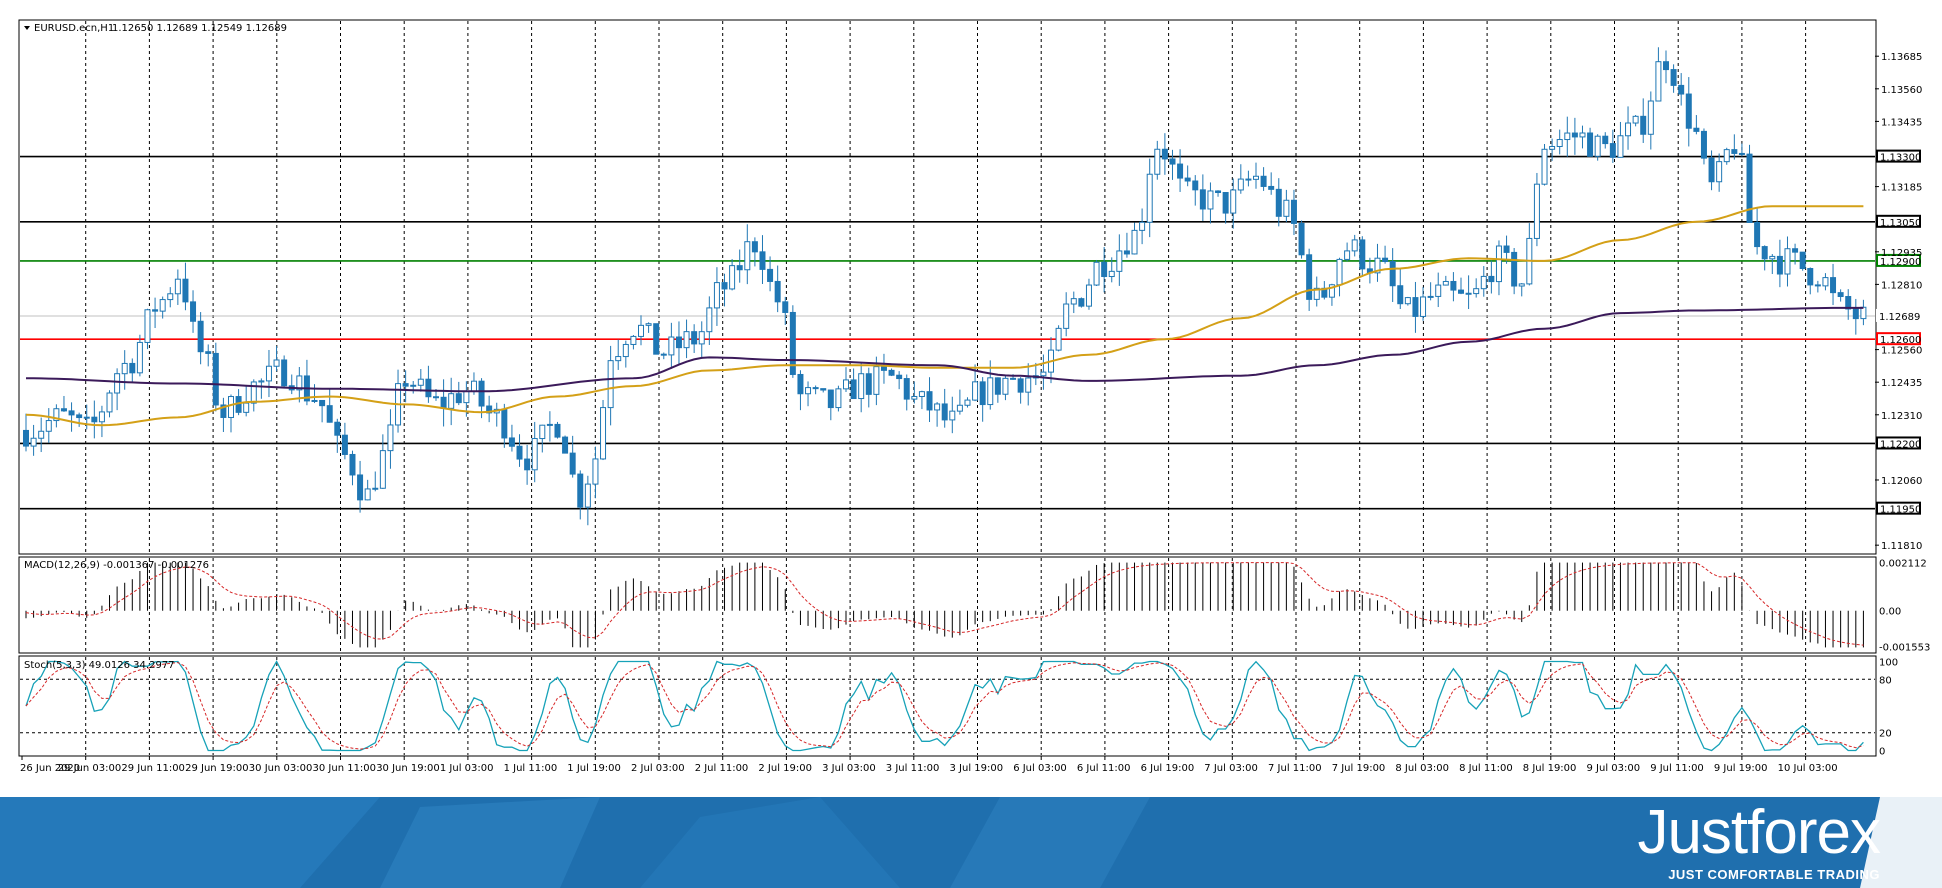  Describe the element at coordinates (1901, 122) in the screenshot. I see `y-tick-label: 1.13435` at that location.